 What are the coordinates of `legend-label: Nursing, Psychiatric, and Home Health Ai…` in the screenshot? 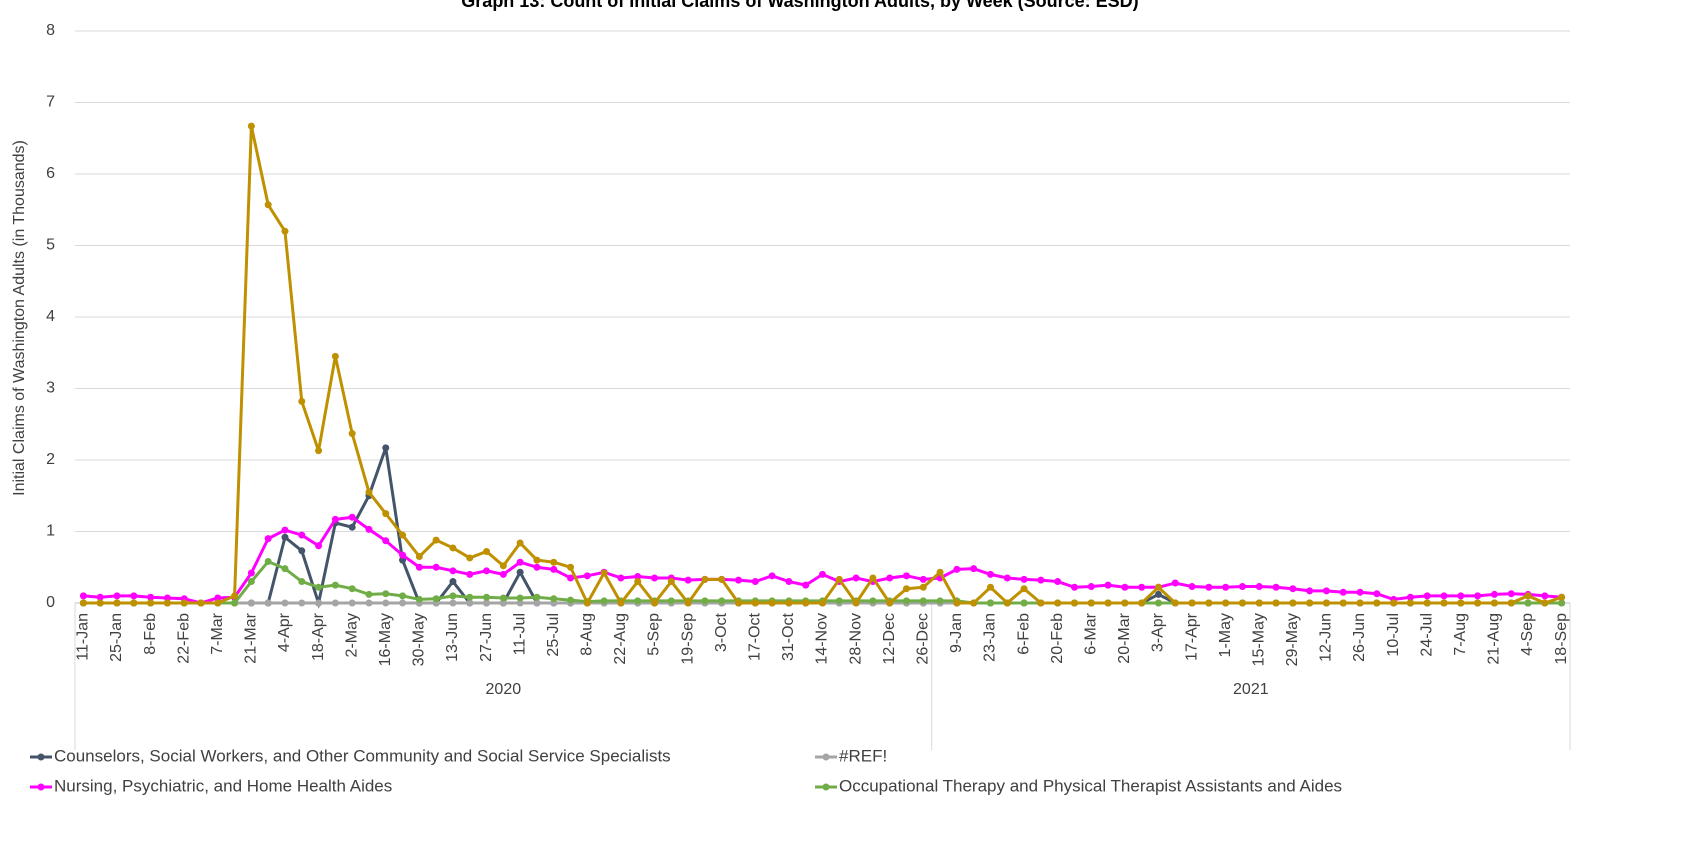 It's located at (223, 785).